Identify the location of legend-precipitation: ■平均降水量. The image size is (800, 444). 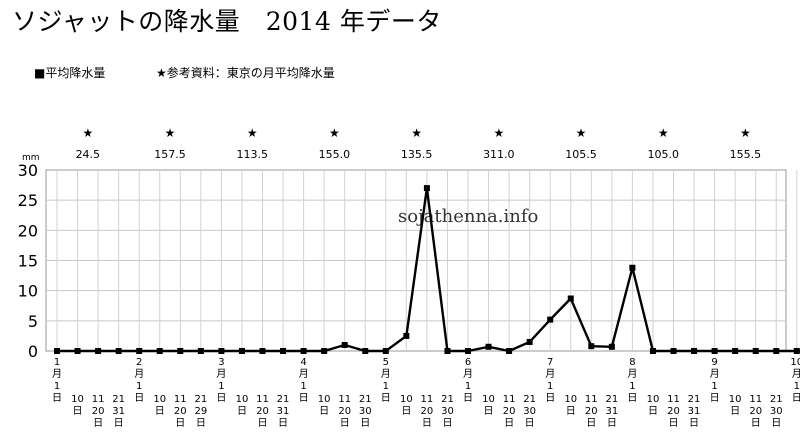
(70, 73).